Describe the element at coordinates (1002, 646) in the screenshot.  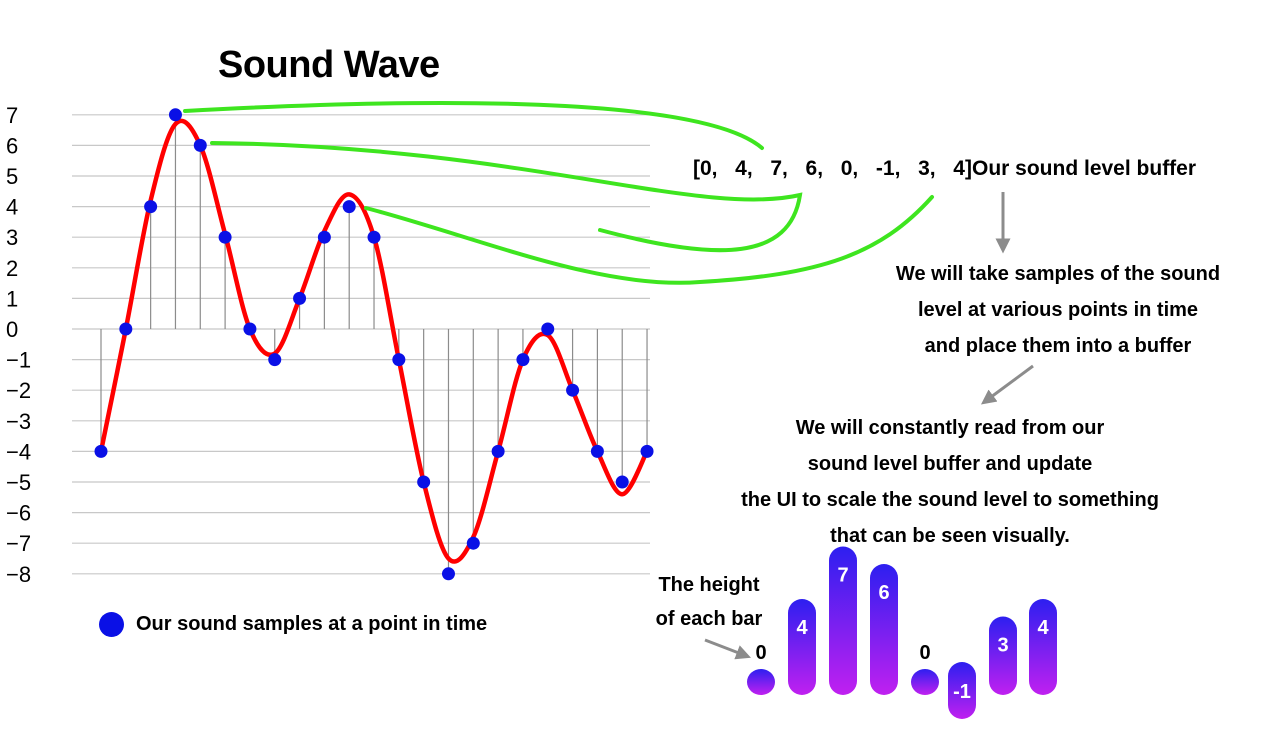
I see `bar-value-label: 3` at that location.